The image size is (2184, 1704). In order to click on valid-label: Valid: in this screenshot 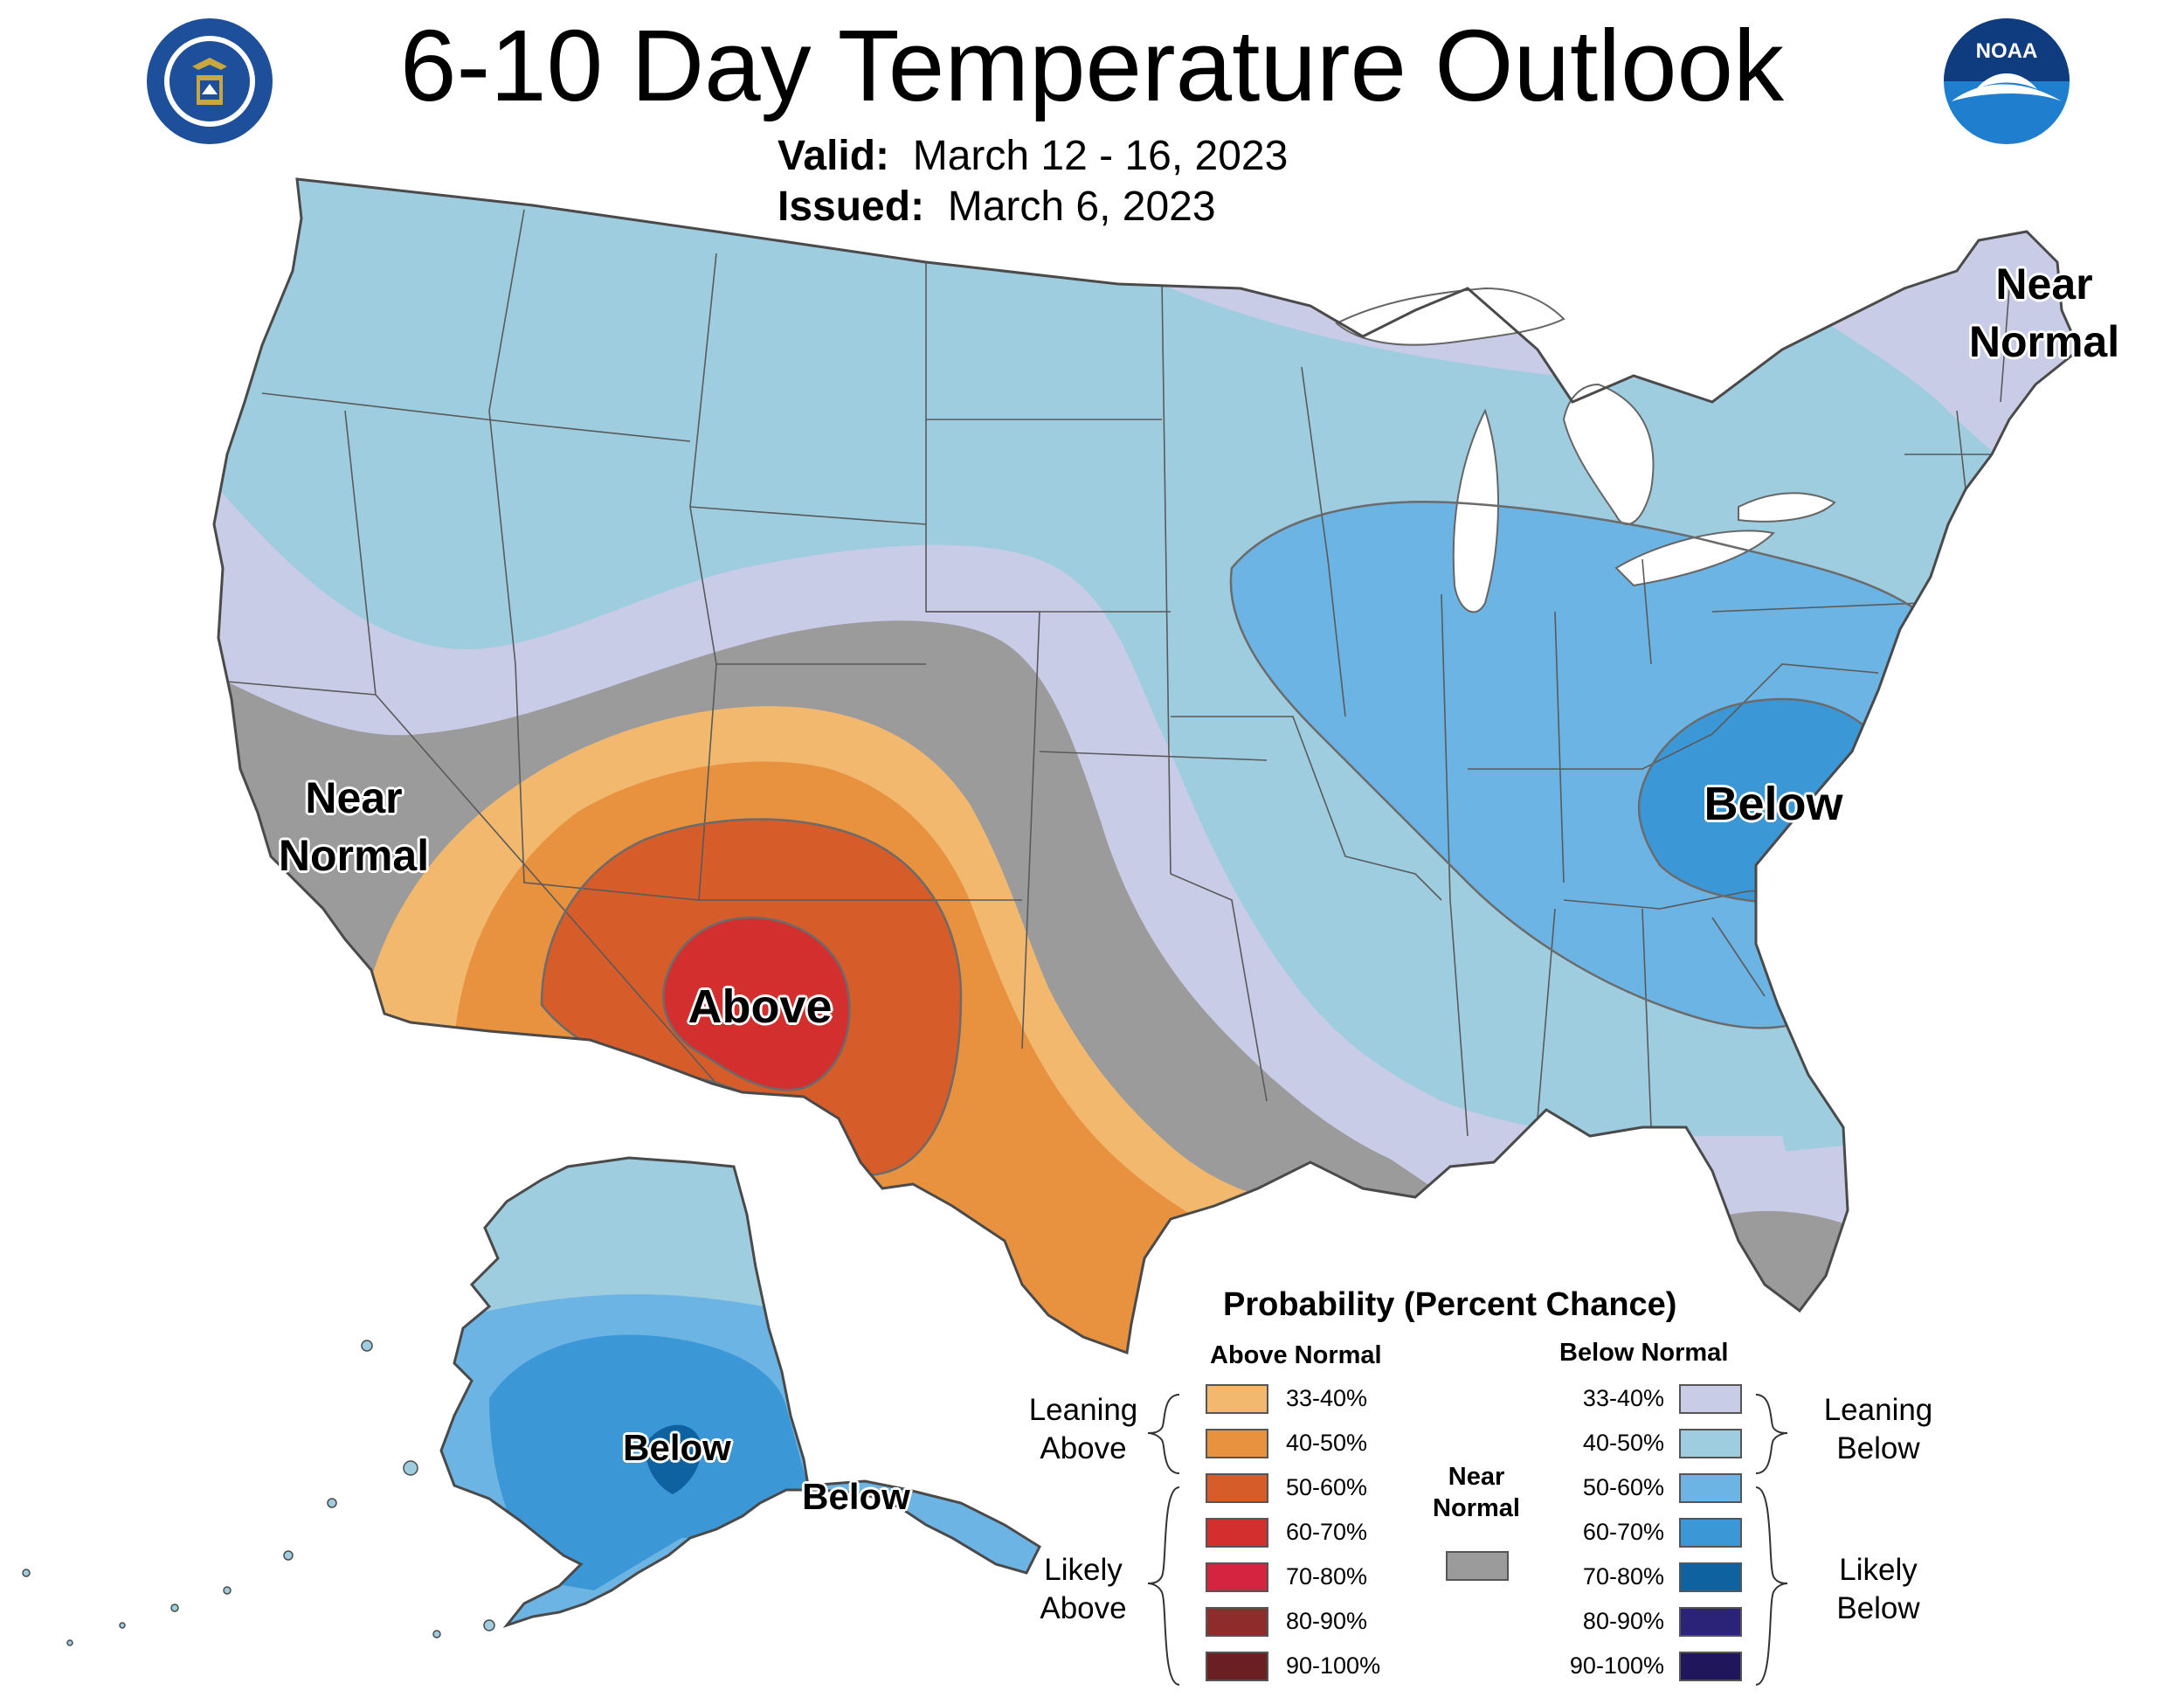, I will do `click(834, 156)`.